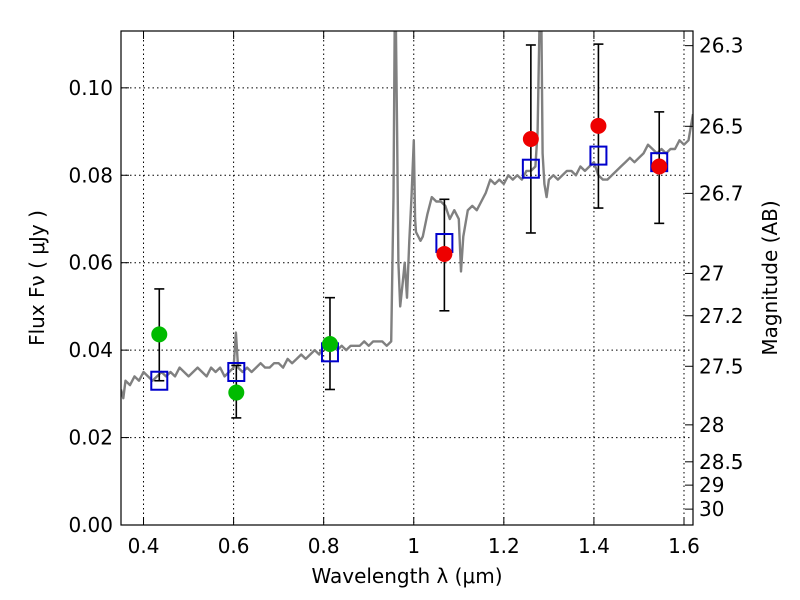 The image size is (800, 600). I want to click on right-tick-label: 28.5, so click(721, 462).